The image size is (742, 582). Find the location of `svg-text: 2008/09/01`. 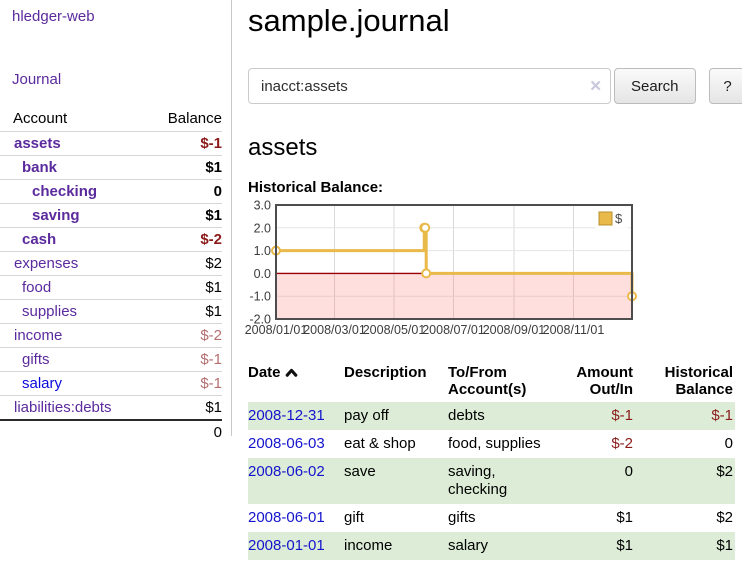

svg-text: 2008/09/01 is located at coordinates (514, 330).